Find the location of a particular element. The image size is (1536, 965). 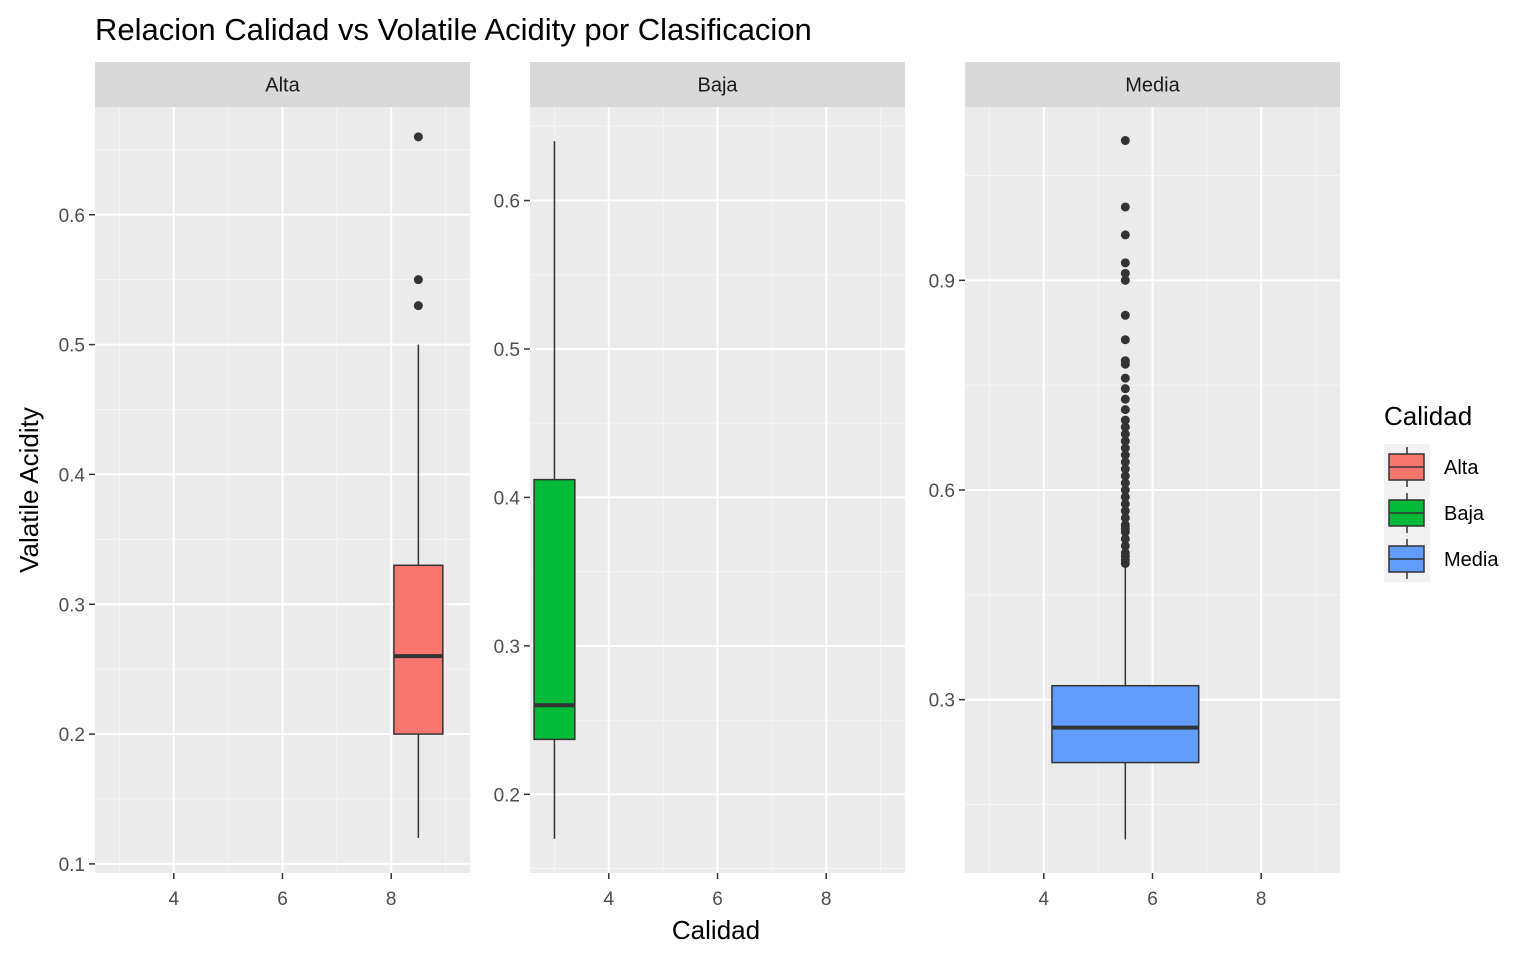

legend-label-media: Media is located at coordinates (1471, 560).